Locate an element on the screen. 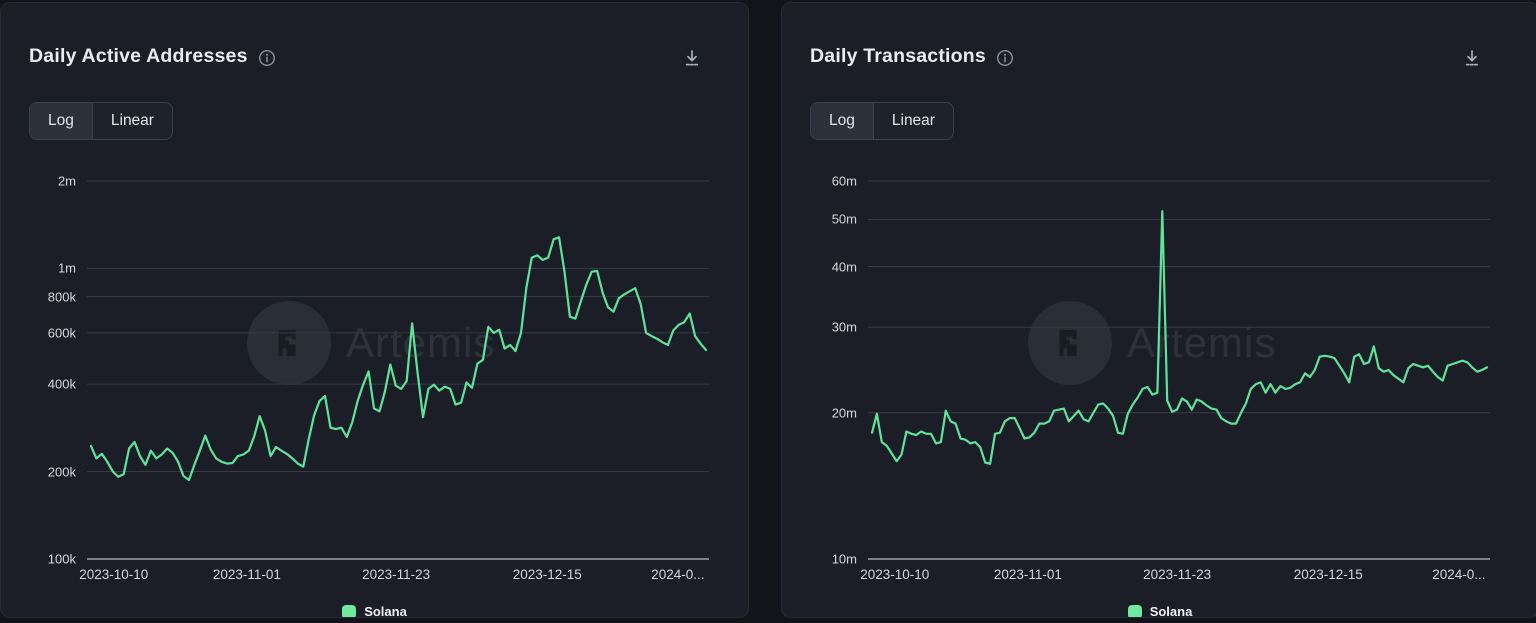 The width and height of the screenshot is (1536, 623). panel-title: Daily Active Addresses is located at coordinates (138, 56).